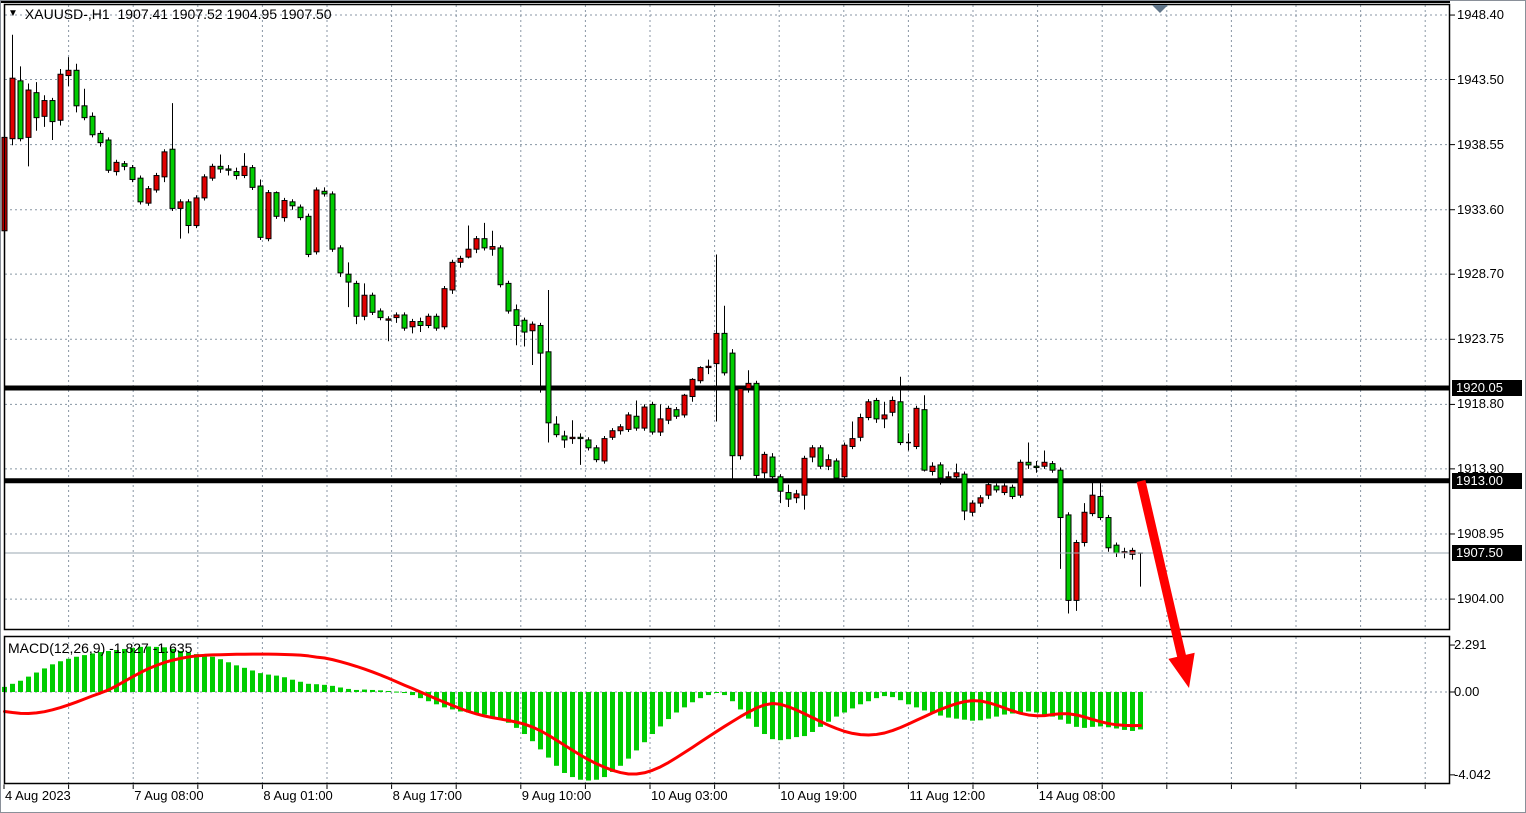  What do you see at coordinates (1487, 553) in the screenshot?
I see `current-price-label: 1907.50` at bounding box center [1487, 553].